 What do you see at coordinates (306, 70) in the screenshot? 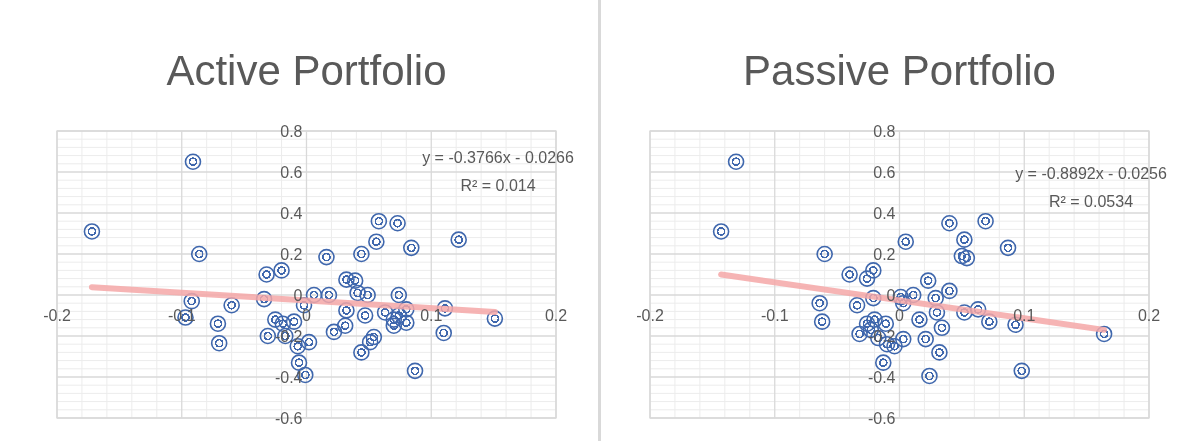
I see `chart-title: Active Portfolio` at bounding box center [306, 70].